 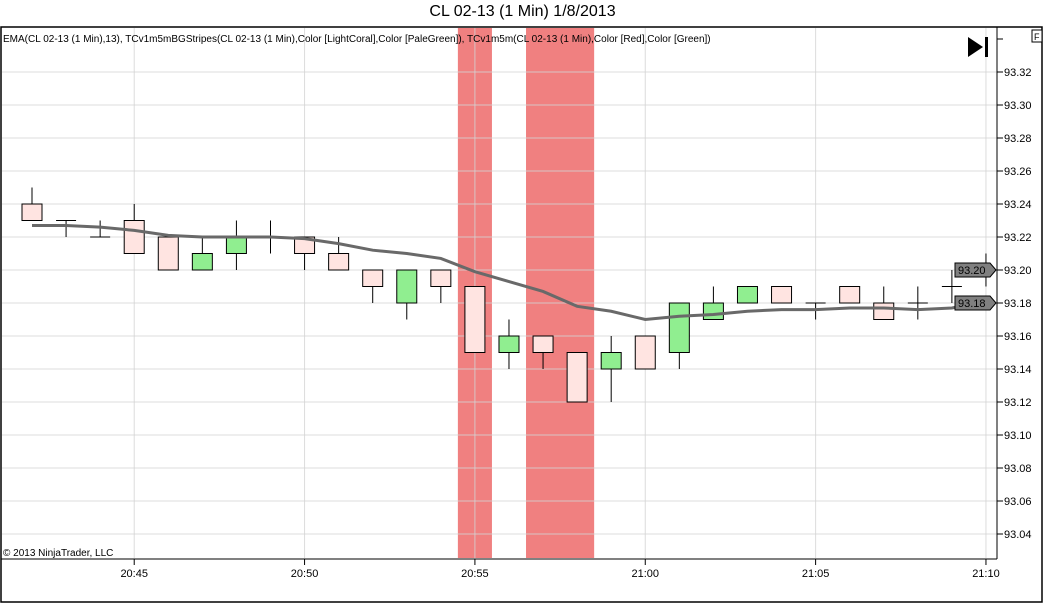 What do you see at coordinates (972, 271) in the screenshot?
I see `price-marker-label: 93.20` at bounding box center [972, 271].